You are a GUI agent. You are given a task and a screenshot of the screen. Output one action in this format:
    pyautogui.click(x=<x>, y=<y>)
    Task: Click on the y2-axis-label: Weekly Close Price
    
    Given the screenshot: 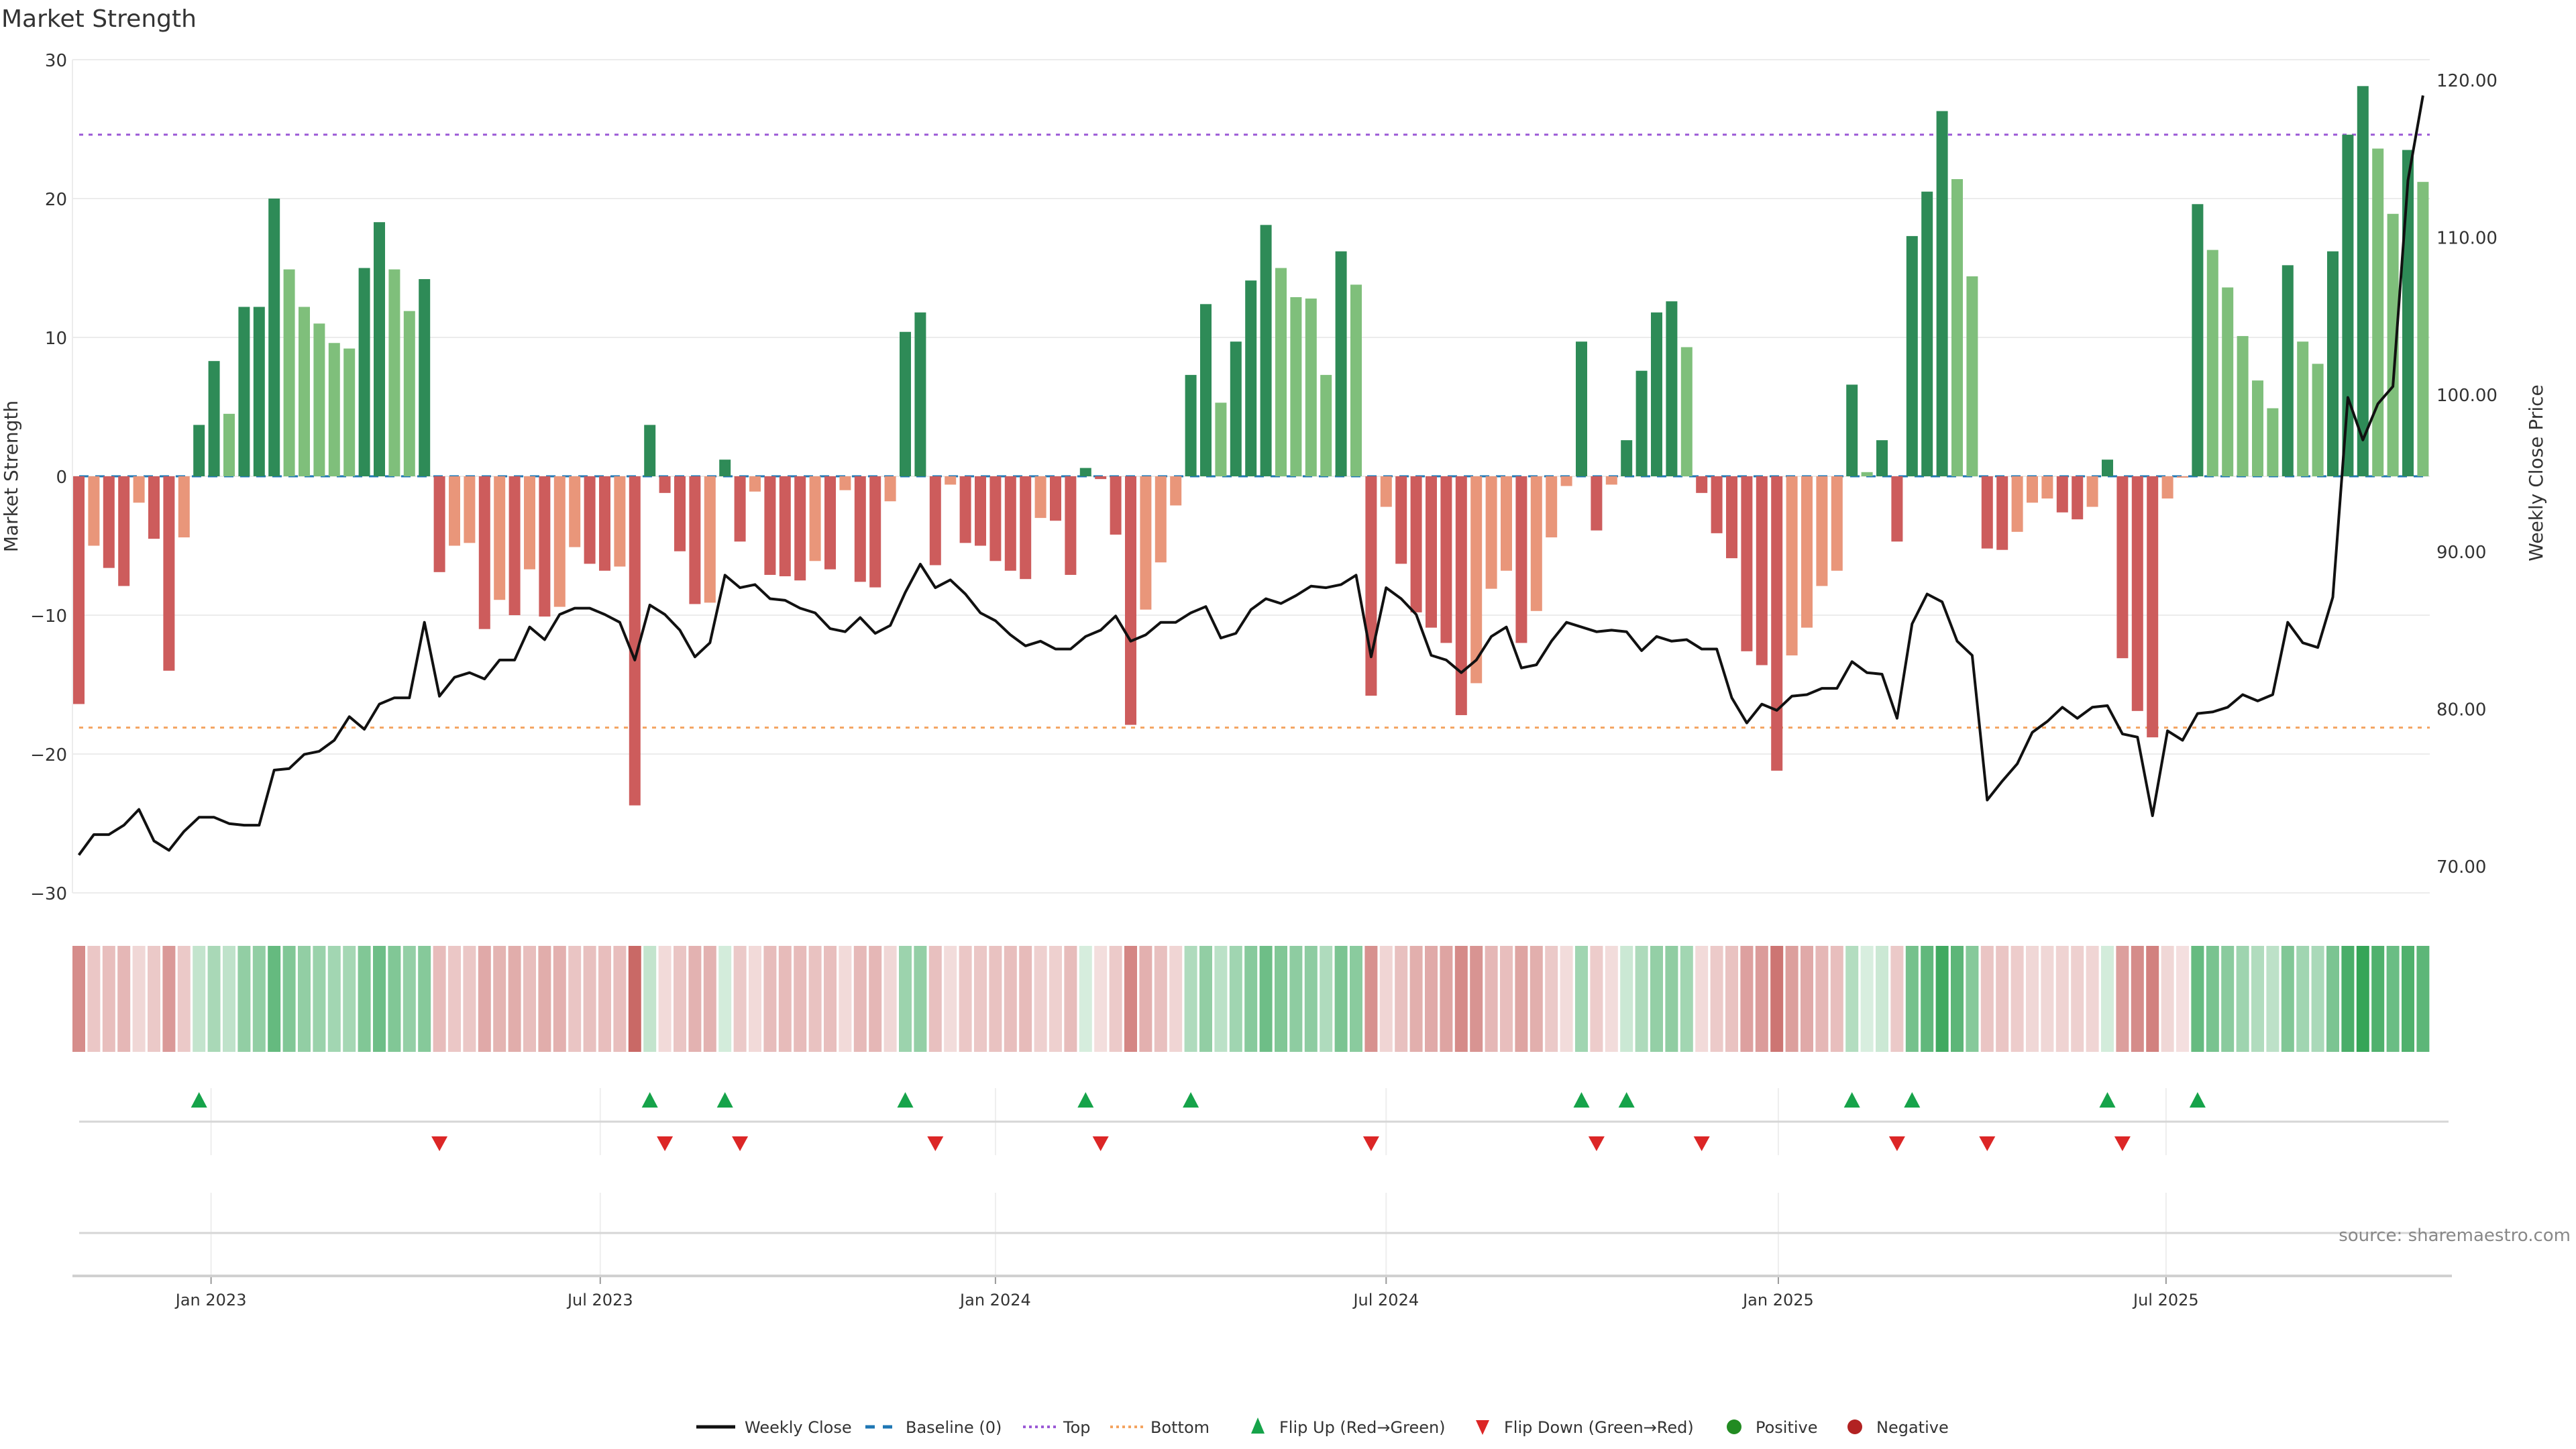 What is the action you would take?
    pyautogui.click(x=2536, y=472)
    